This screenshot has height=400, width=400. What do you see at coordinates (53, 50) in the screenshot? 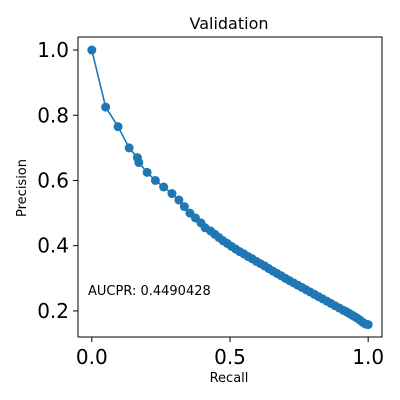
I see `y-tick-label: 1.0` at bounding box center [53, 50].